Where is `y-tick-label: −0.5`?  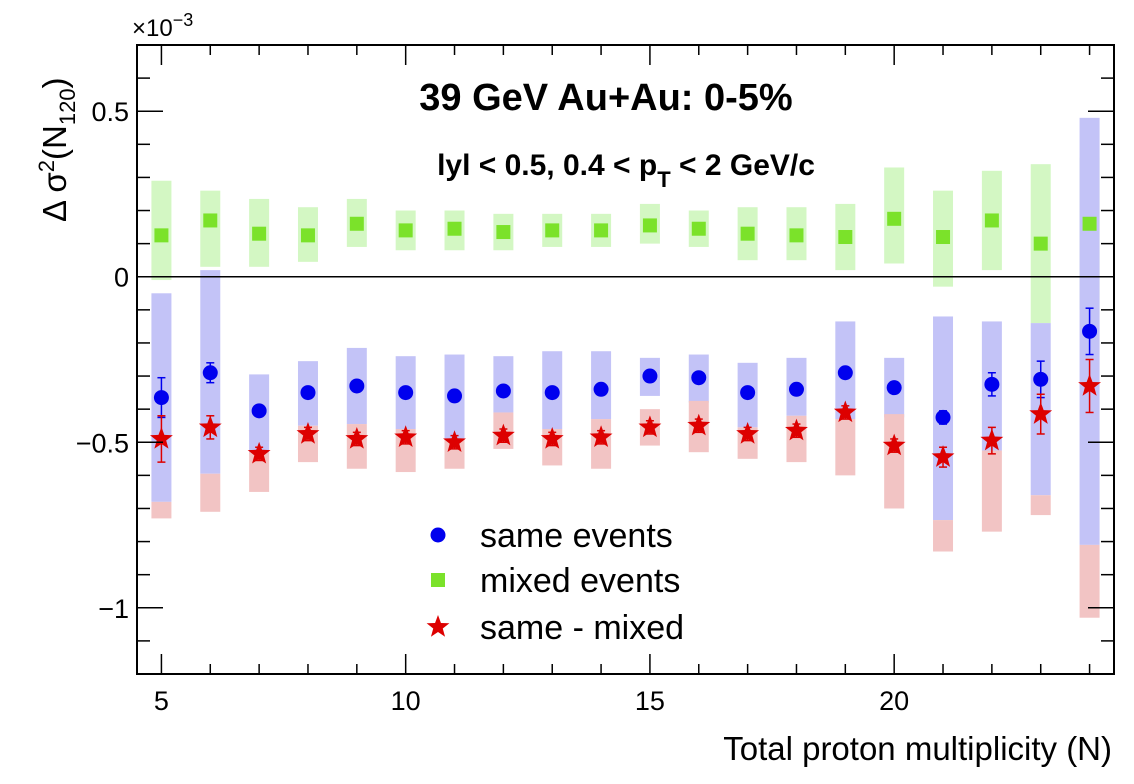 y-tick-label: −0.5 is located at coordinates (102, 443).